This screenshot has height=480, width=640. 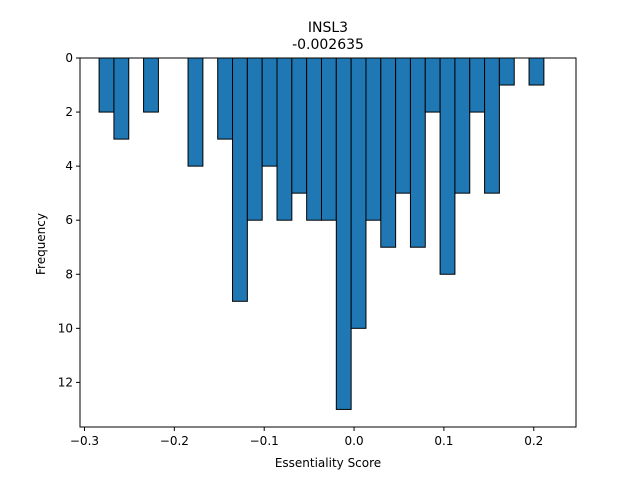 I want to click on y-tick-label: 6, so click(x=69, y=220).